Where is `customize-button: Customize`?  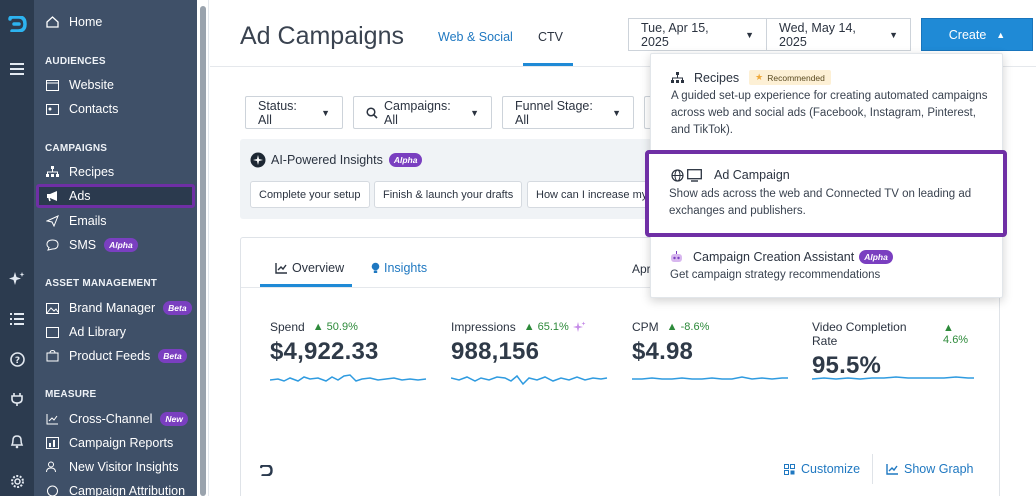
customize-button: Customize is located at coordinates (822, 469).